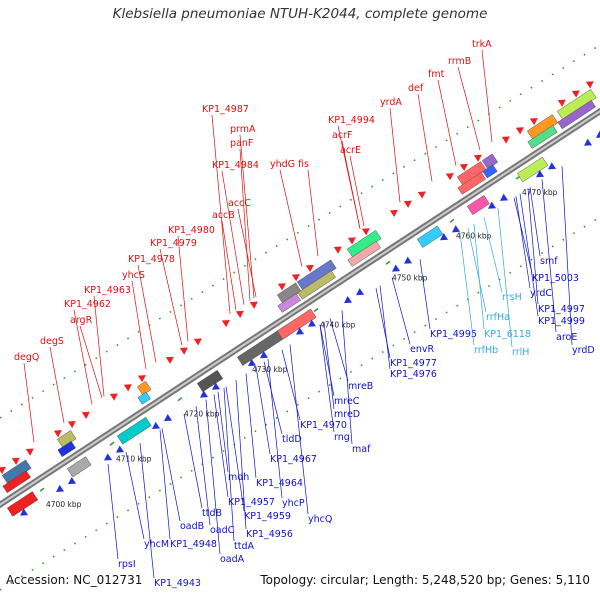 The image size is (600, 600). What do you see at coordinates (436, 74) in the screenshot?
I see `gene-label-forward: fmt` at bounding box center [436, 74].